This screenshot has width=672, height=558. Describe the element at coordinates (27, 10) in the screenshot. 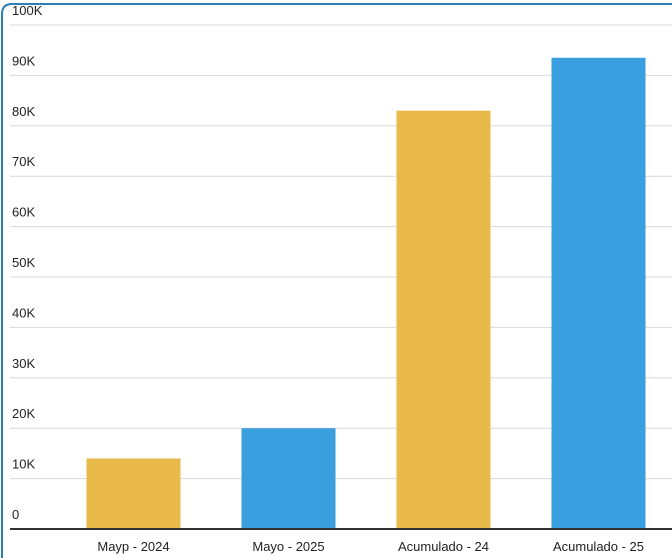

I see `y-tick-label: 100K` at that location.